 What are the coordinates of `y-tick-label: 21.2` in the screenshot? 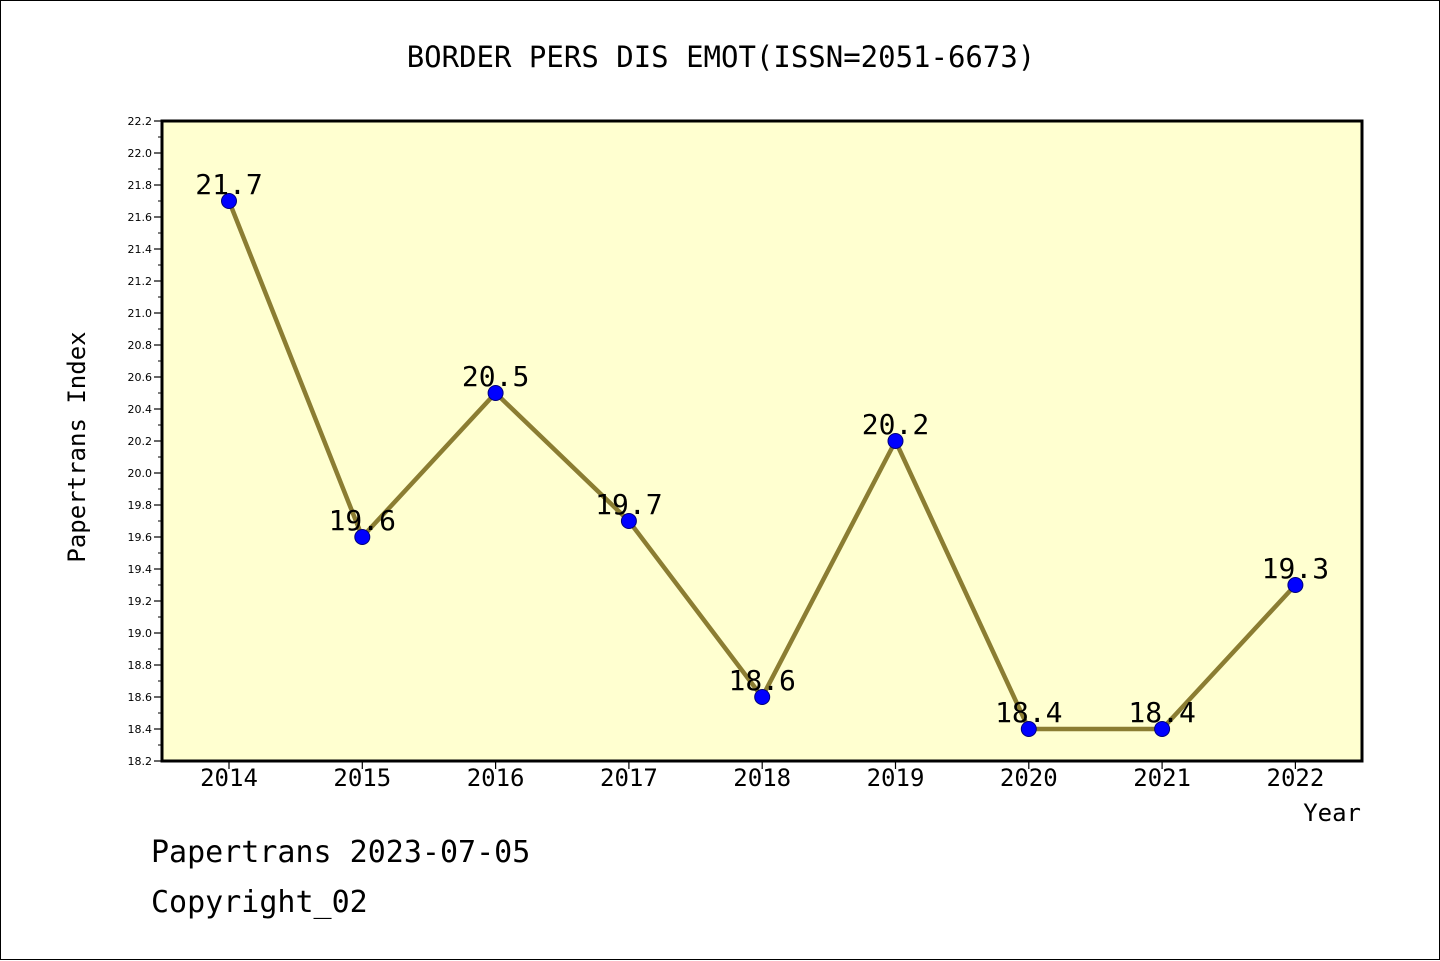 It's located at (140, 281).